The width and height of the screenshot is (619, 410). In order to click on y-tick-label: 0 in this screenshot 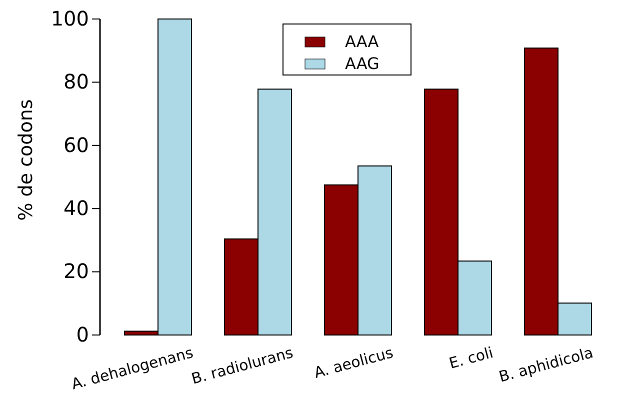, I will do `click(82, 334)`.